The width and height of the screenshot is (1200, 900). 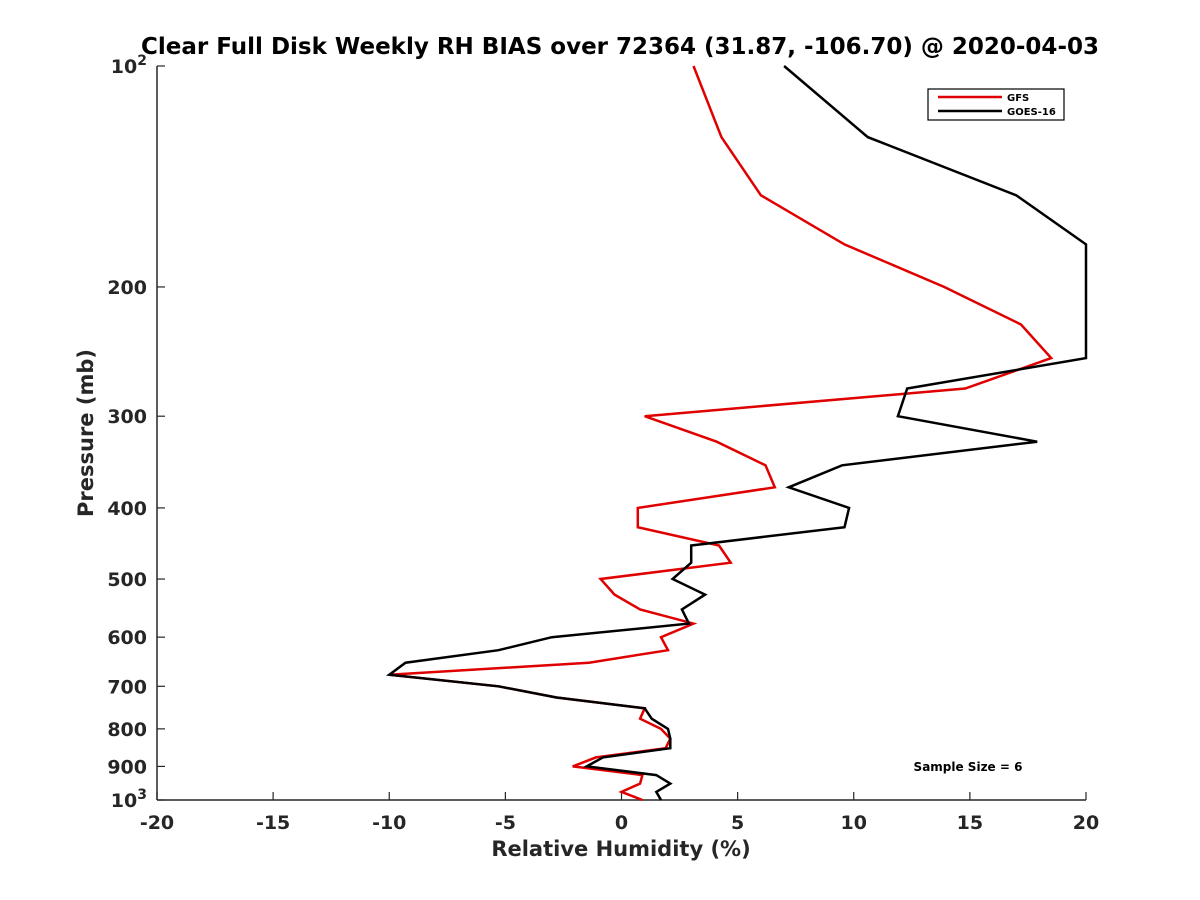 I want to click on x-ticks: -20 -15 -10 -5 0 5 10 15 20, so click(x=619, y=813).